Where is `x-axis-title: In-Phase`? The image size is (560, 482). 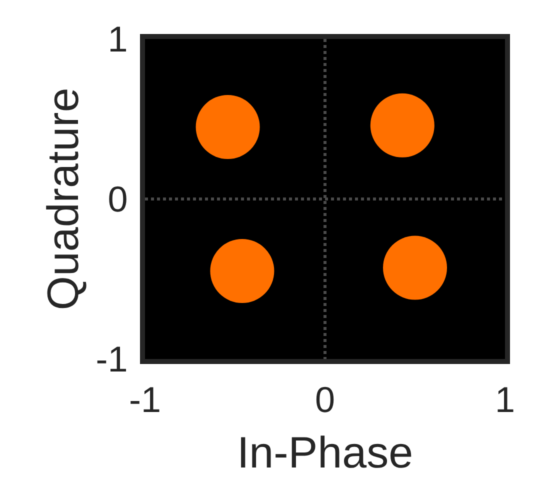
x-axis-title: In-Phase is located at coordinates (325, 453).